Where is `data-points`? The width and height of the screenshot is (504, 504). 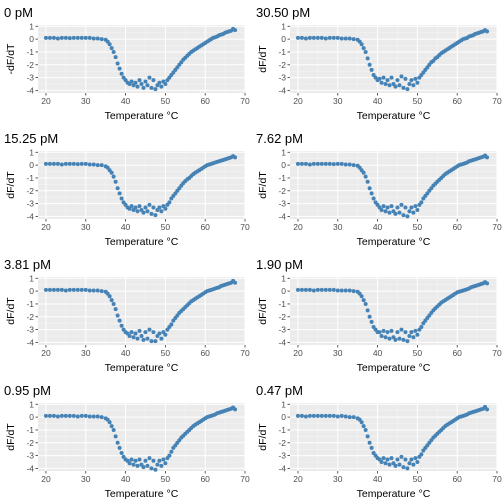 data-points is located at coordinates (392, 312).